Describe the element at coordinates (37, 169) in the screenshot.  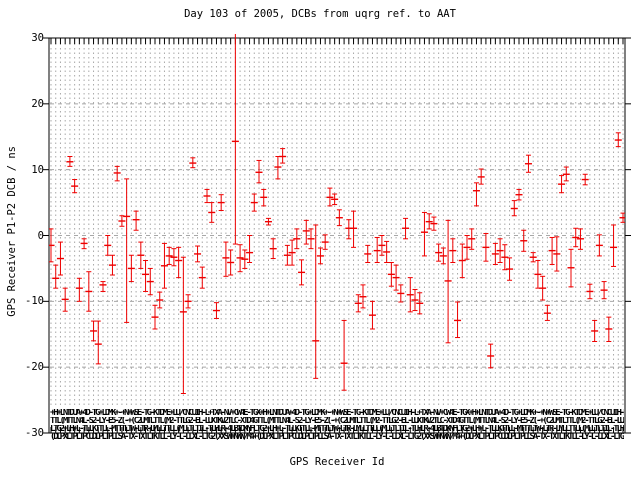
I see `y-tick-label: 10` at that location.